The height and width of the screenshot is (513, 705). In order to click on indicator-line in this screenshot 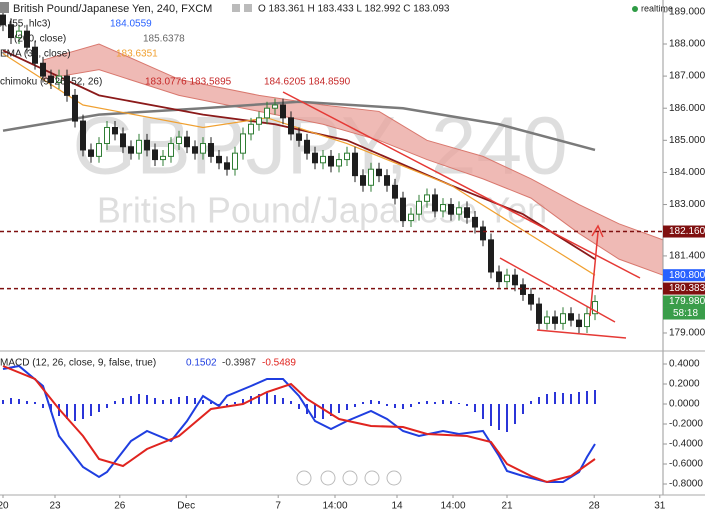, I will do `click(299, 126)`.